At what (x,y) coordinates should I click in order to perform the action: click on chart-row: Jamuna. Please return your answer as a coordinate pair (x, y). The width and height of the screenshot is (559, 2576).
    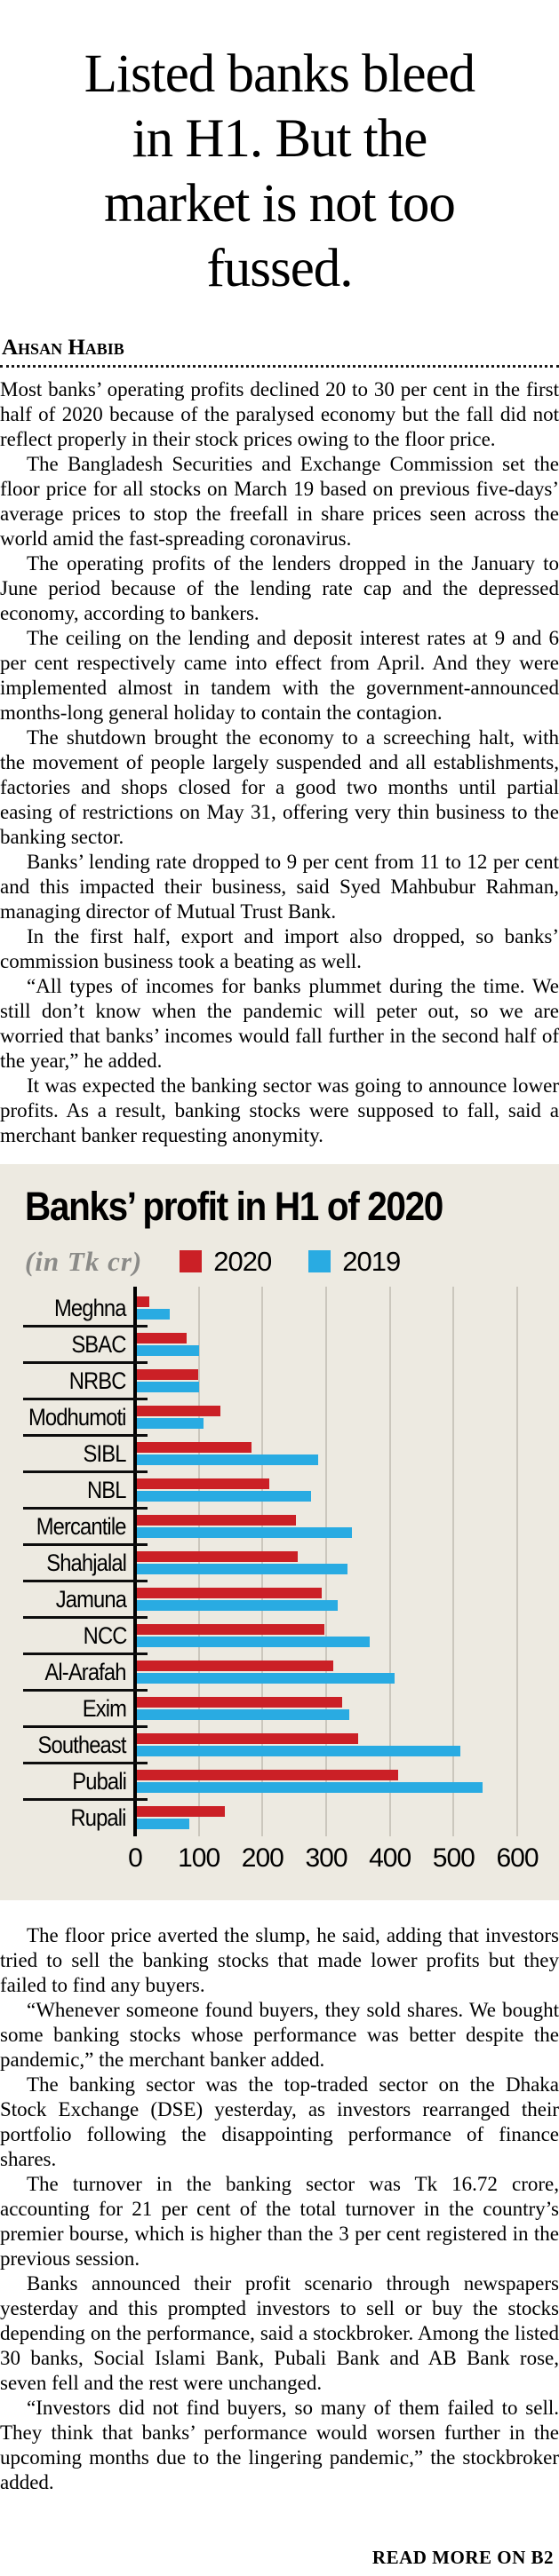
    Looking at the image, I should click on (279, 1601).